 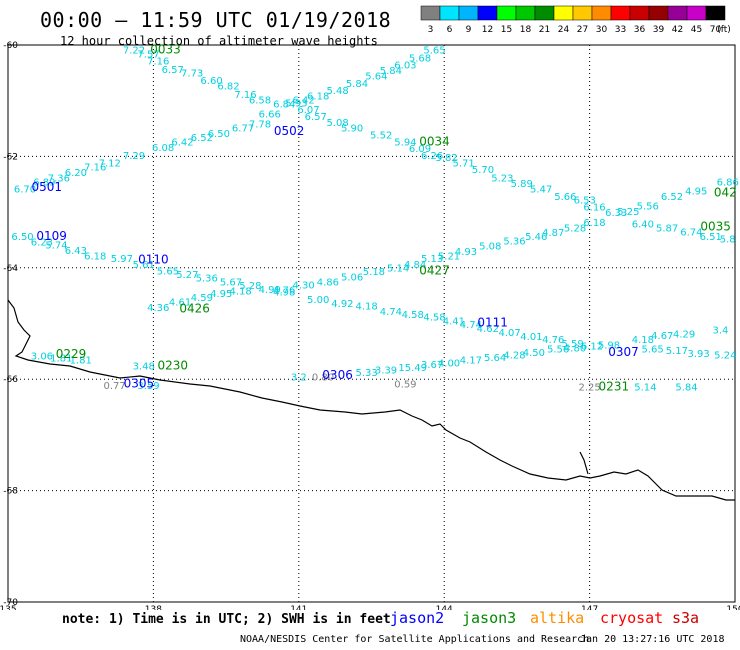 I want to click on wave-height-value: 6.89, so click(x=44, y=182).